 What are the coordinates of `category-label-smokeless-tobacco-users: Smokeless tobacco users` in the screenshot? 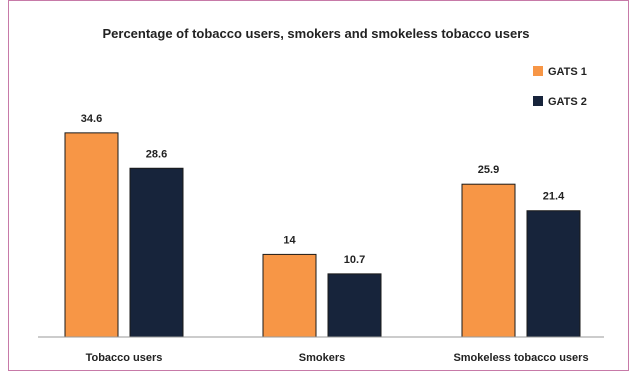 It's located at (520, 358).